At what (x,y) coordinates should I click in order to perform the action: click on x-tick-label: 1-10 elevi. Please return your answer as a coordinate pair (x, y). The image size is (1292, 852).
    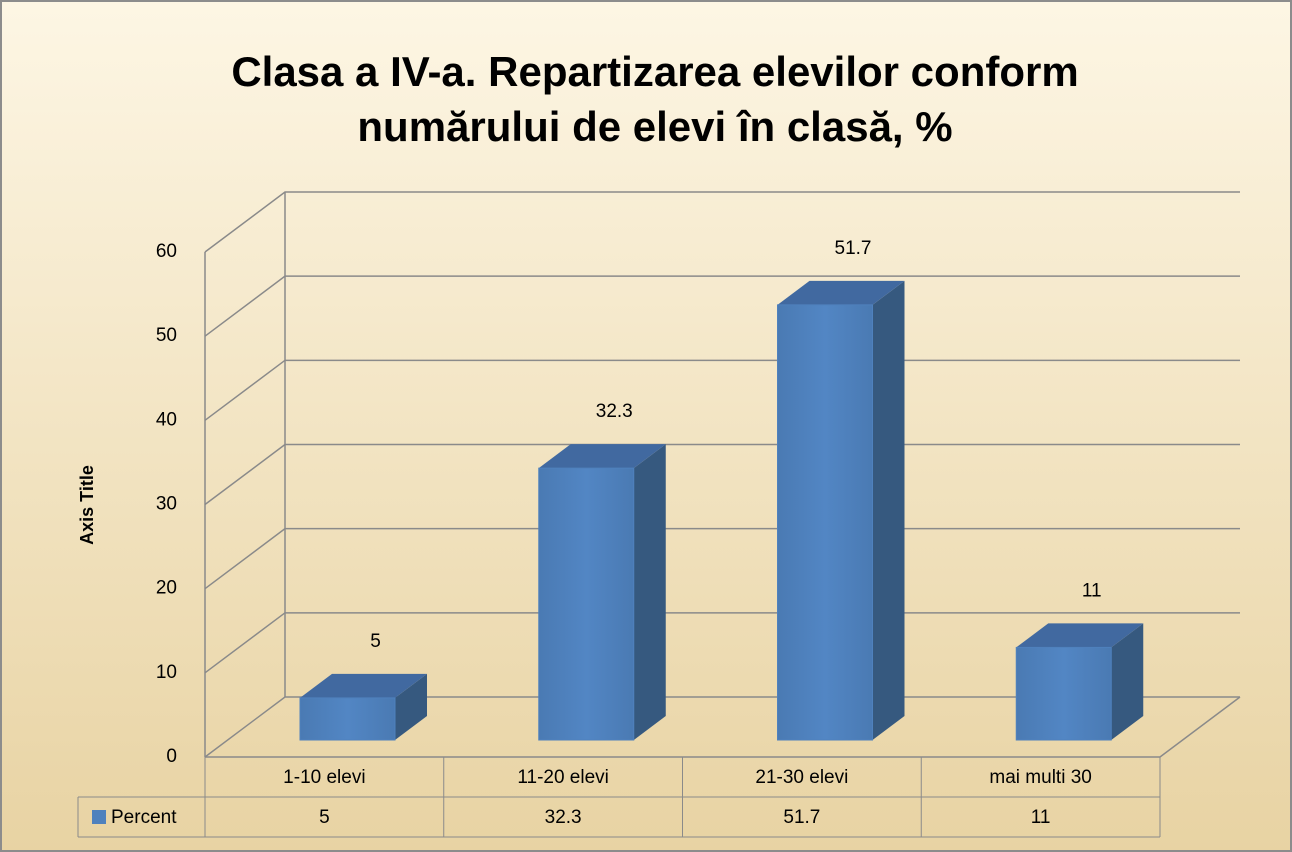
    Looking at the image, I should click on (324, 777).